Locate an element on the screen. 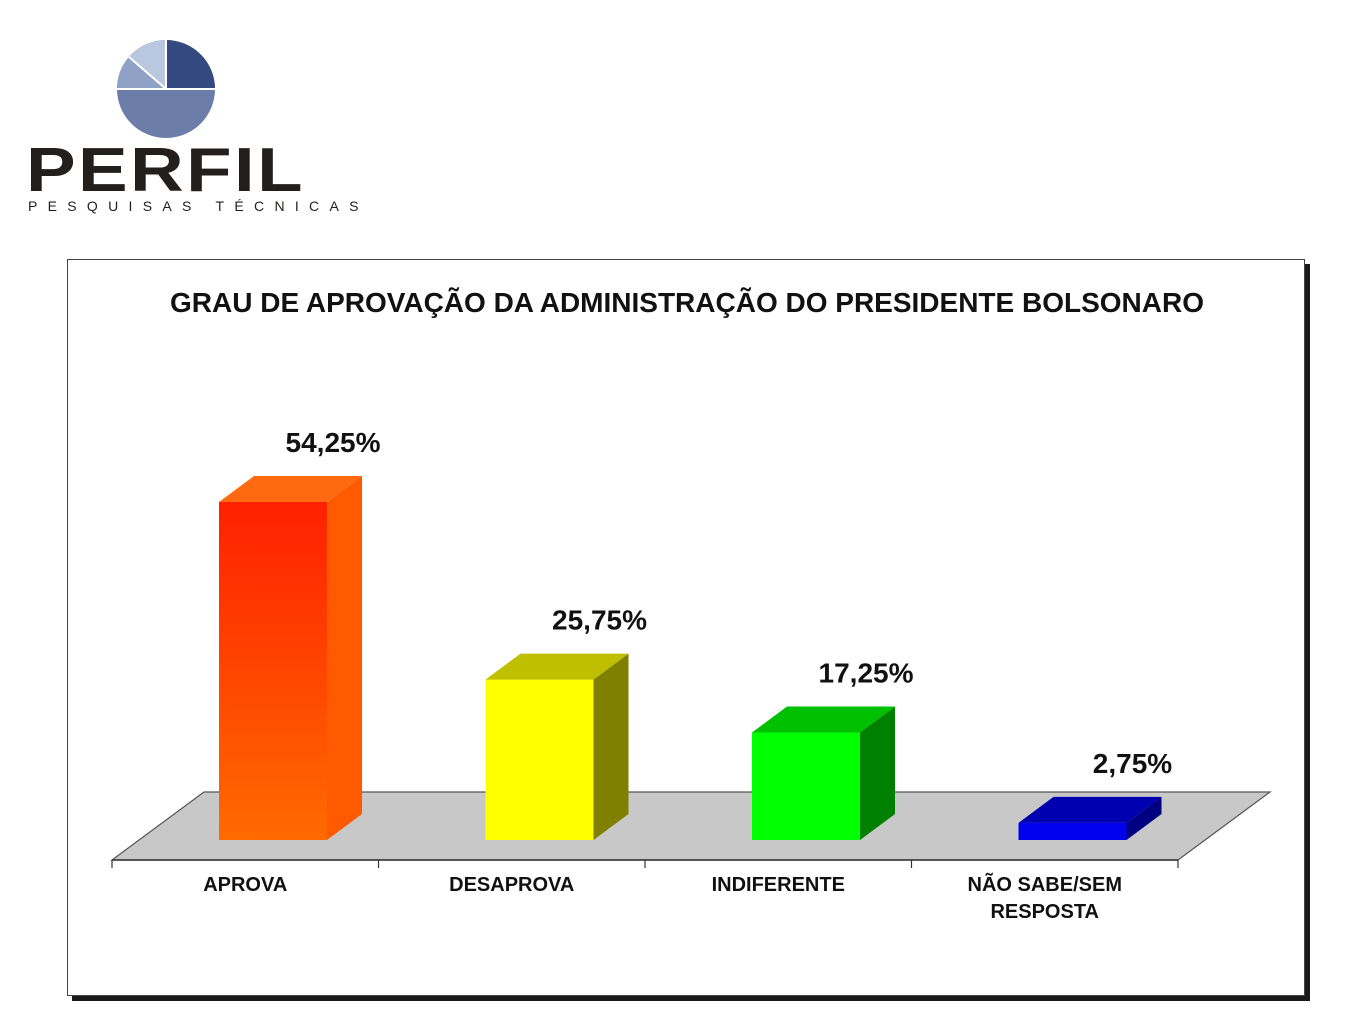 This screenshot has height=1029, width=1364. category-label: DESAPROVA is located at coordinates (511, 885).